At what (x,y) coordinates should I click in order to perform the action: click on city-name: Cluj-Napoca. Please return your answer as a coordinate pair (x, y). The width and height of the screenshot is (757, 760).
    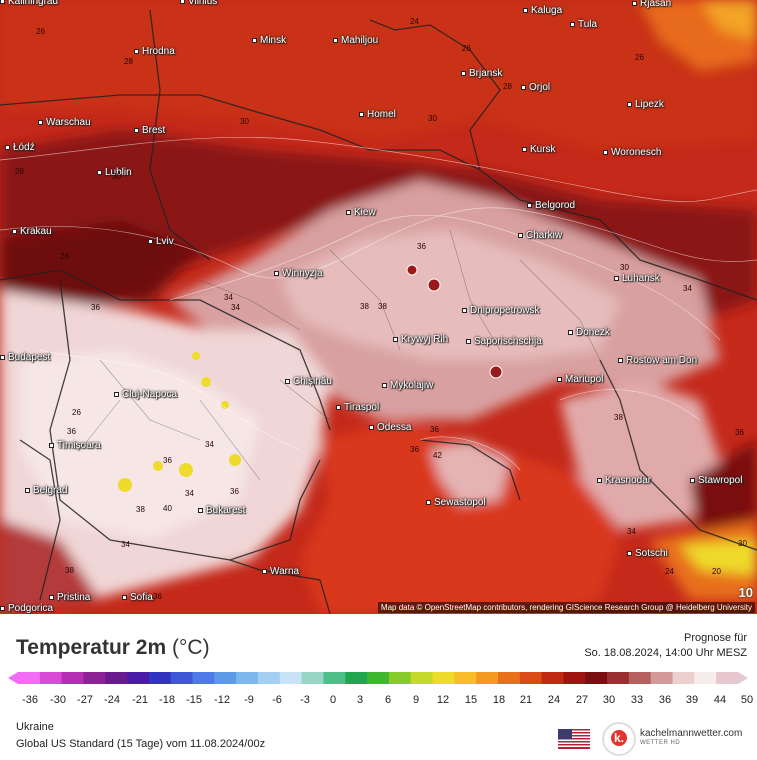
    Looking at the image, I should click on (150, 394).